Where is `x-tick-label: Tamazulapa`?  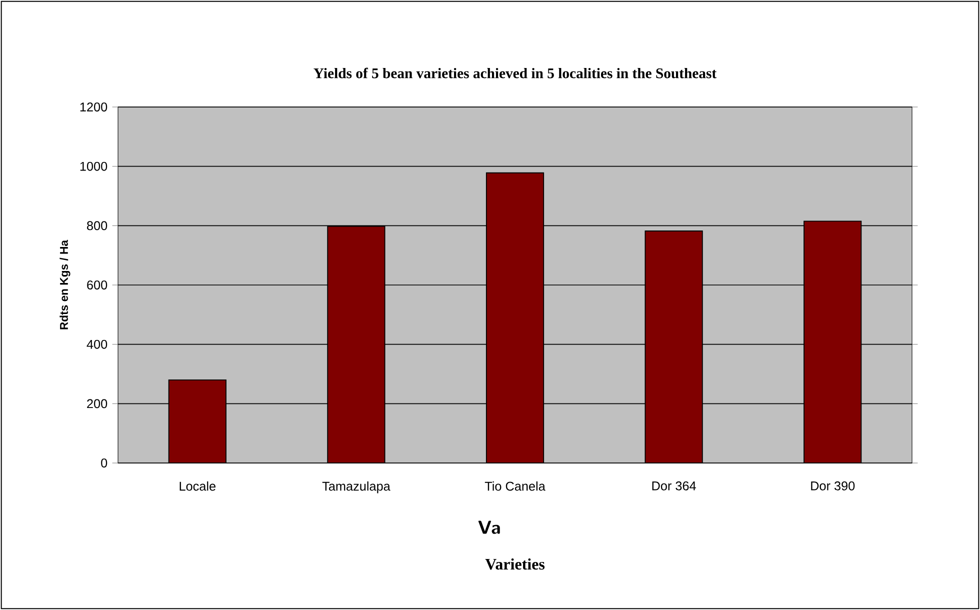
x-tick-label: Tamazulapa is located at coordinates (356, 487).